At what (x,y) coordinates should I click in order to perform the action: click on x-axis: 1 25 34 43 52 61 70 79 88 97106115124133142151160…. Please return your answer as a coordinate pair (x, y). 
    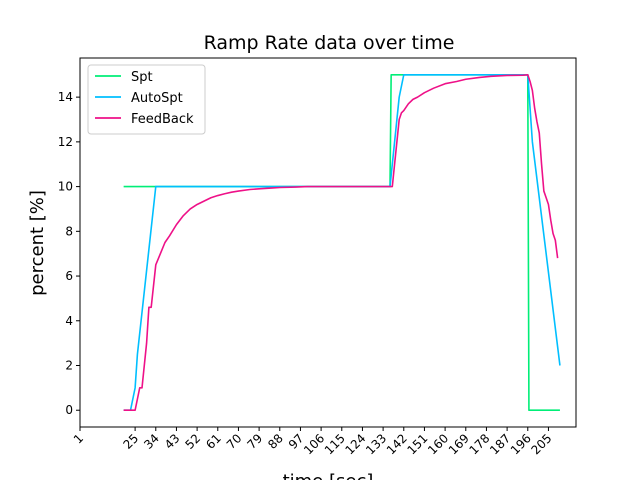
    Looking at the image, I should click on (313, 442).